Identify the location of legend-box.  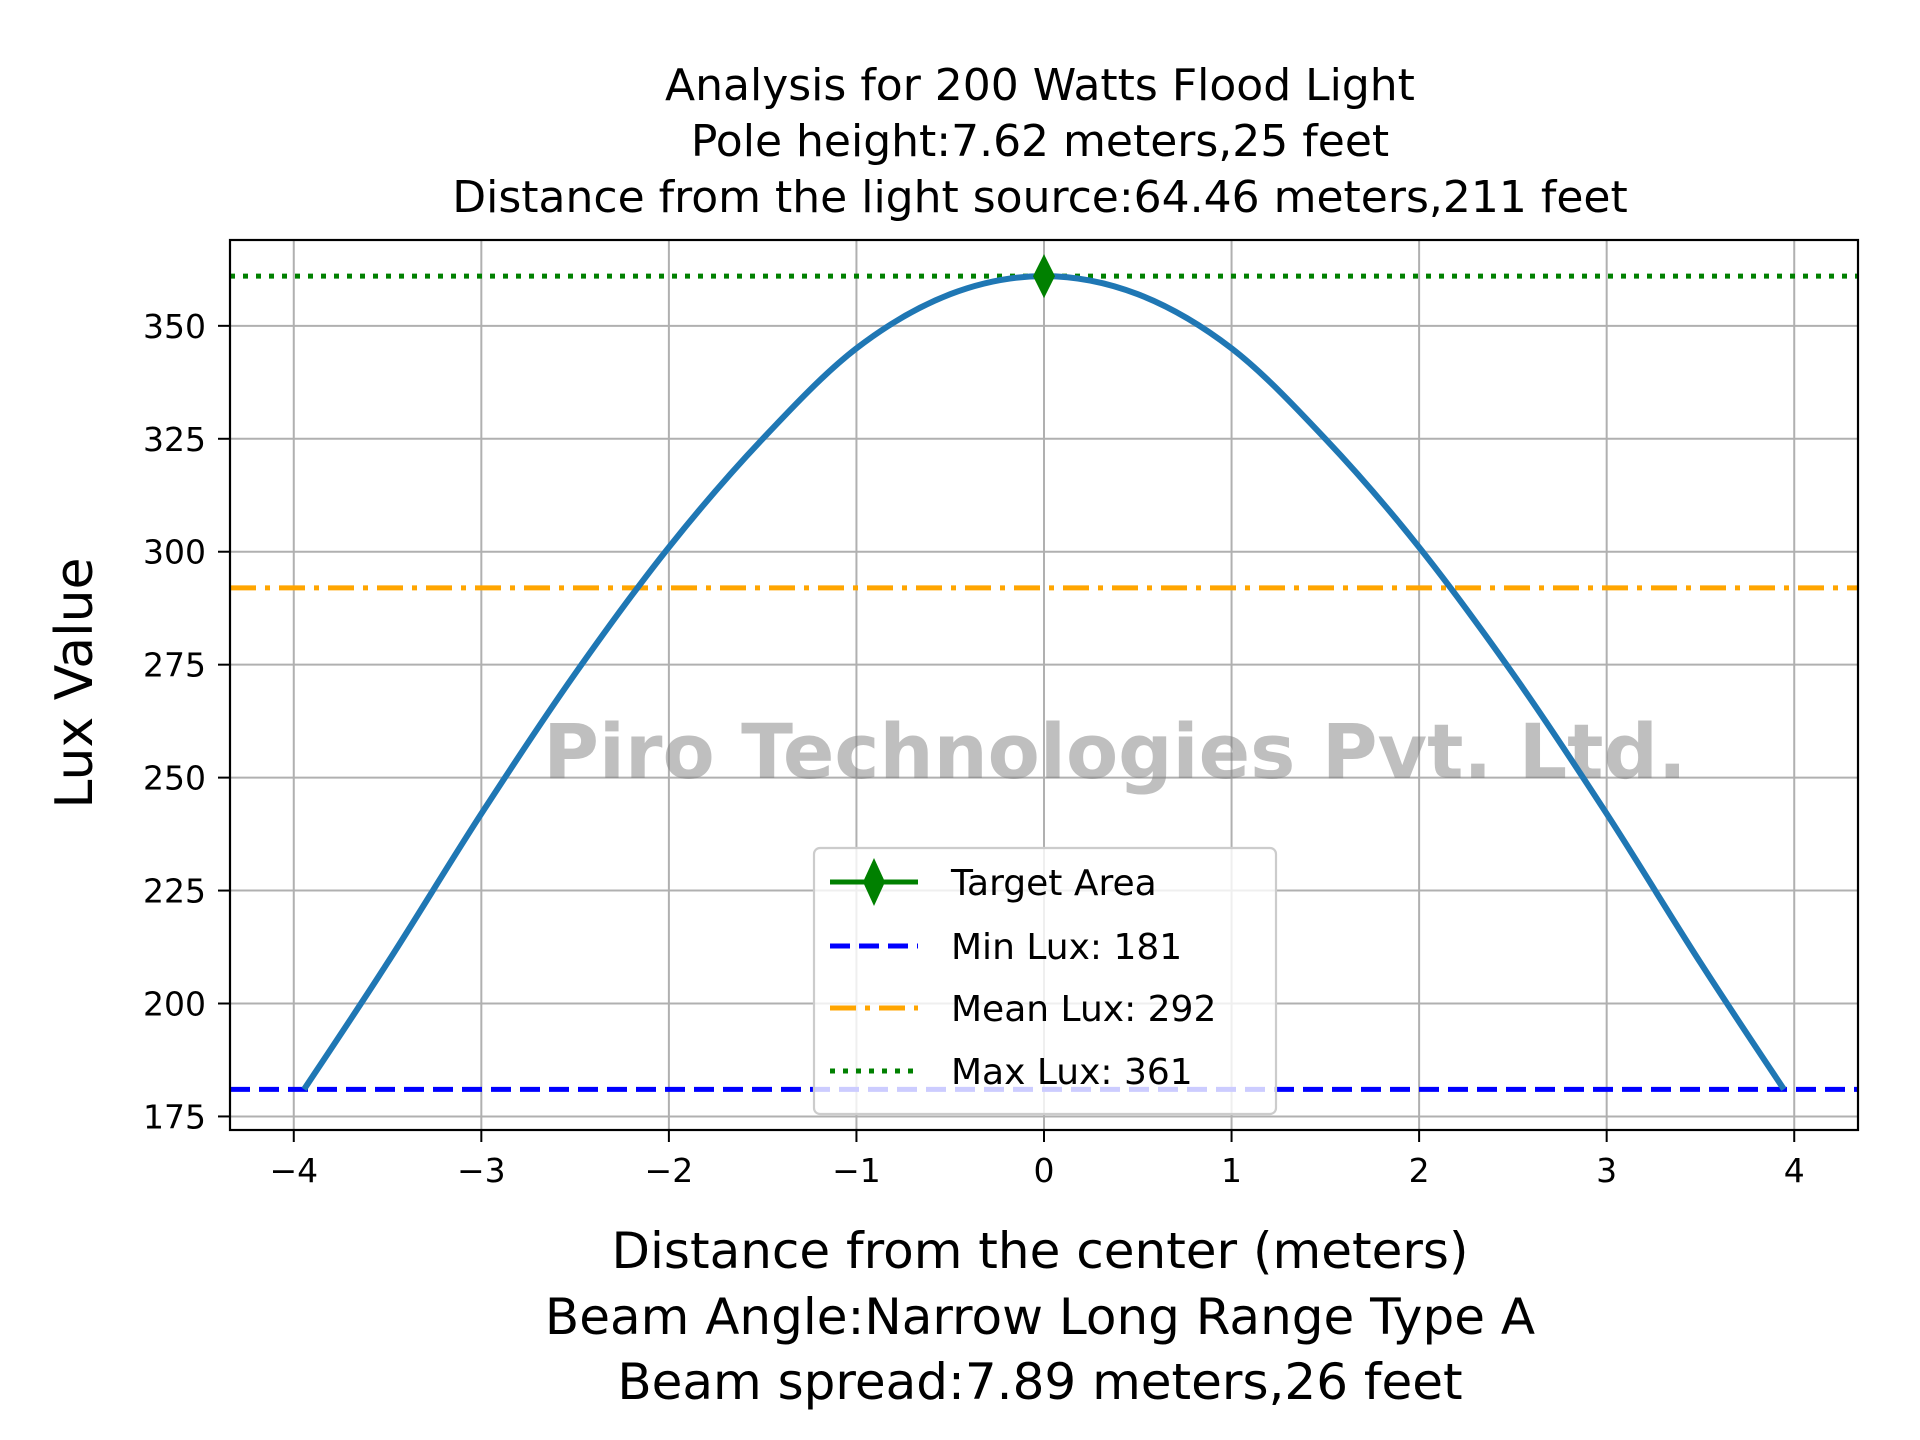
(1045, 981).